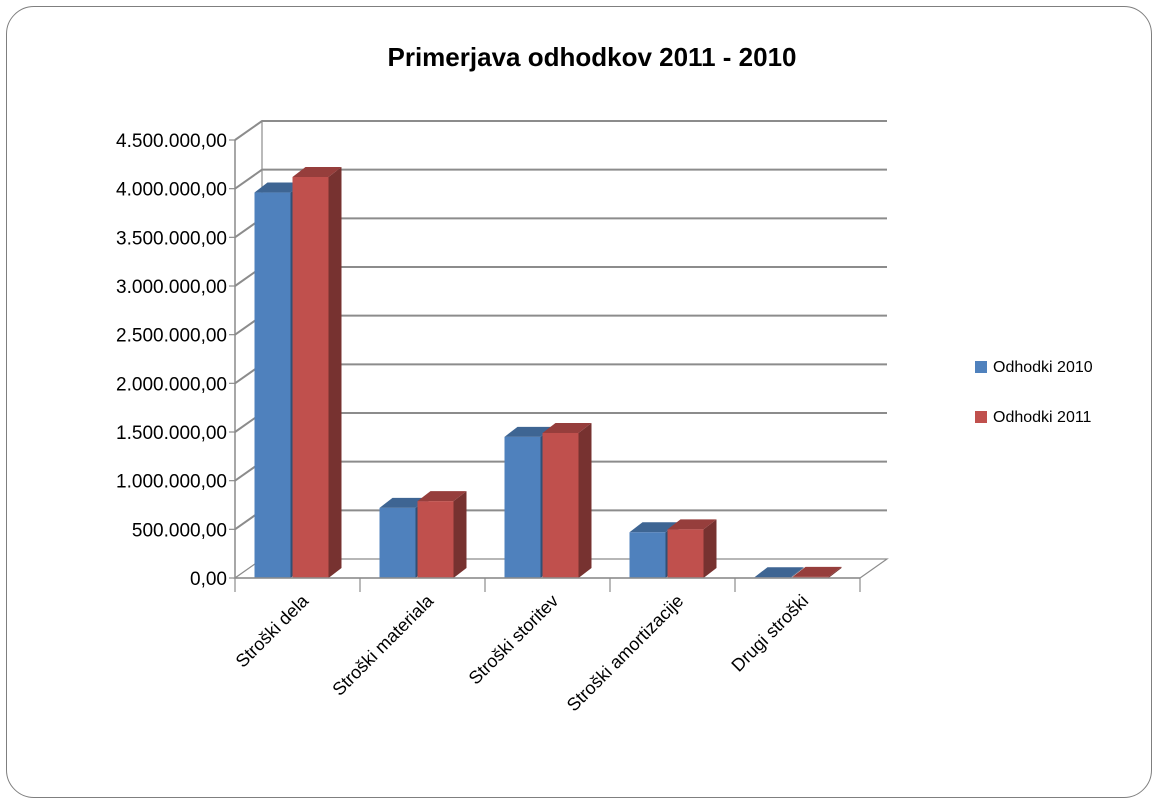 The image size is (1159, 805). I want to click on legend-label: Odhodki 2010, so click(1043, 367).